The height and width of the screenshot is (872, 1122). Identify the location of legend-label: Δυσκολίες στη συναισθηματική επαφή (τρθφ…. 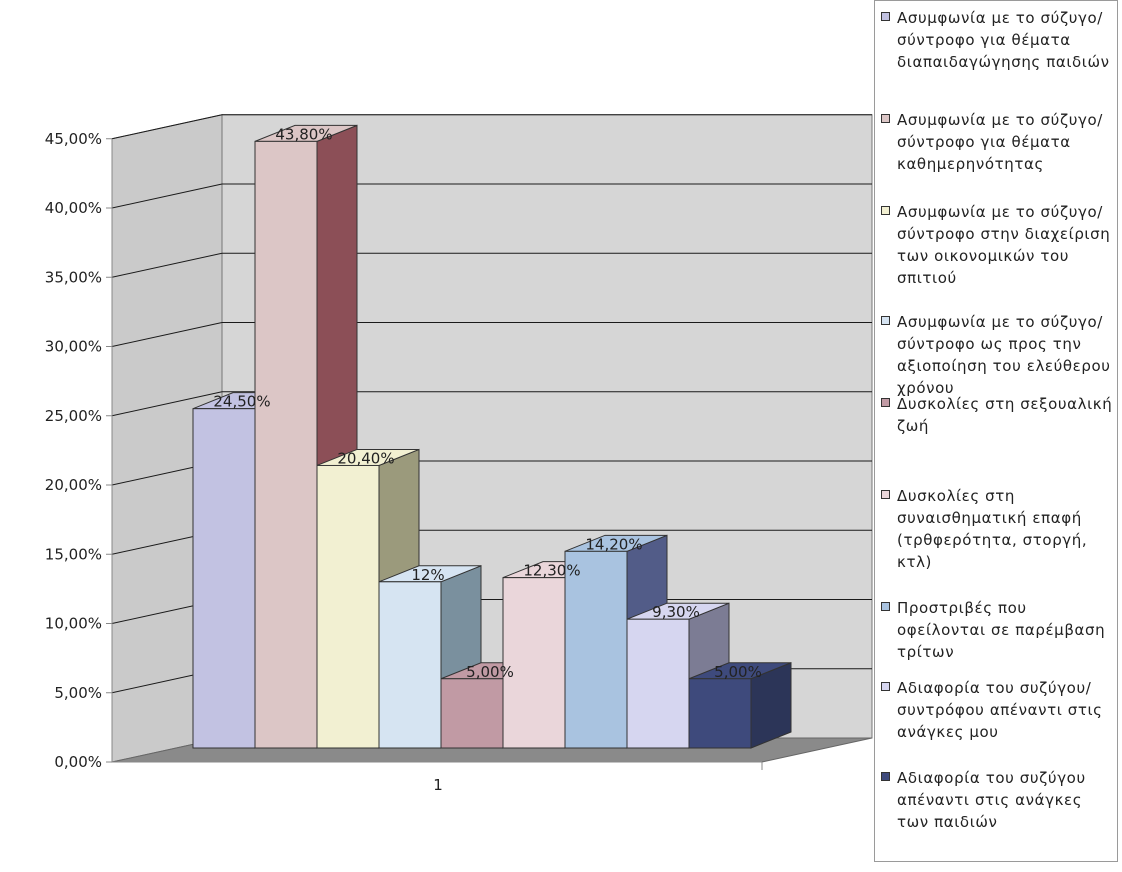
(992, 529).